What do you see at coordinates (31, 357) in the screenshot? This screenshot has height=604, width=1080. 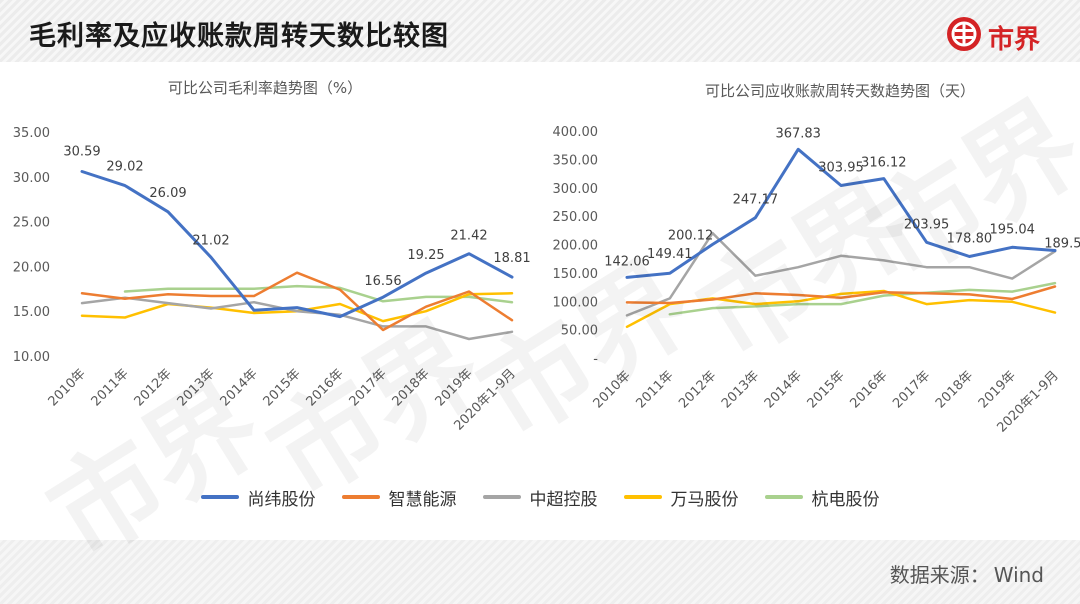 I see `y-tick-label: 10.00` at bounding box center [31, 357].